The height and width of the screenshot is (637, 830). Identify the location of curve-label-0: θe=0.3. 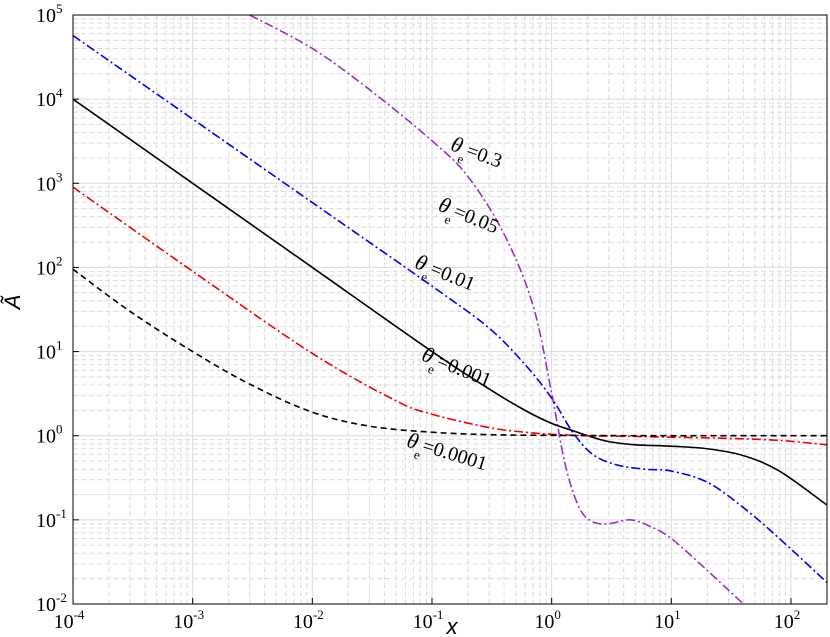
(475, 155).